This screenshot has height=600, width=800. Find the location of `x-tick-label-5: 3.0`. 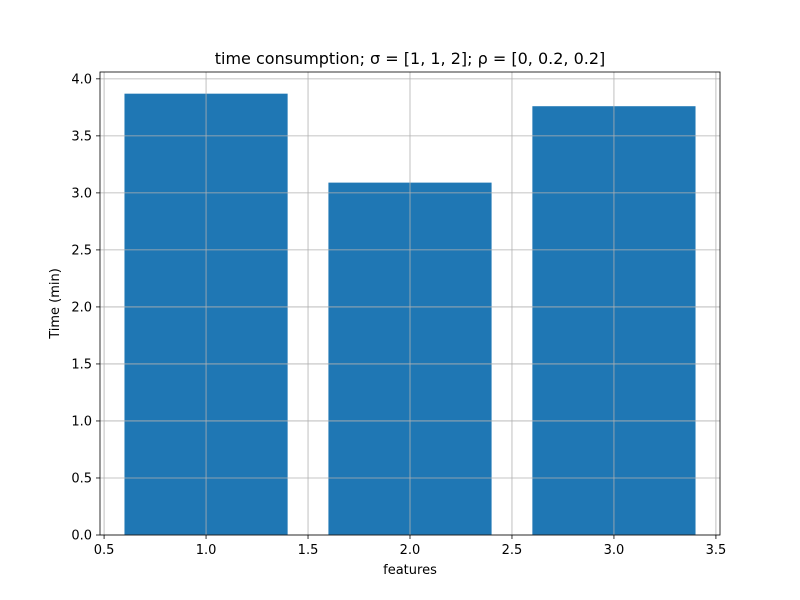

x-tick-label-5: 3.0 is located at coordinates (614, 550).